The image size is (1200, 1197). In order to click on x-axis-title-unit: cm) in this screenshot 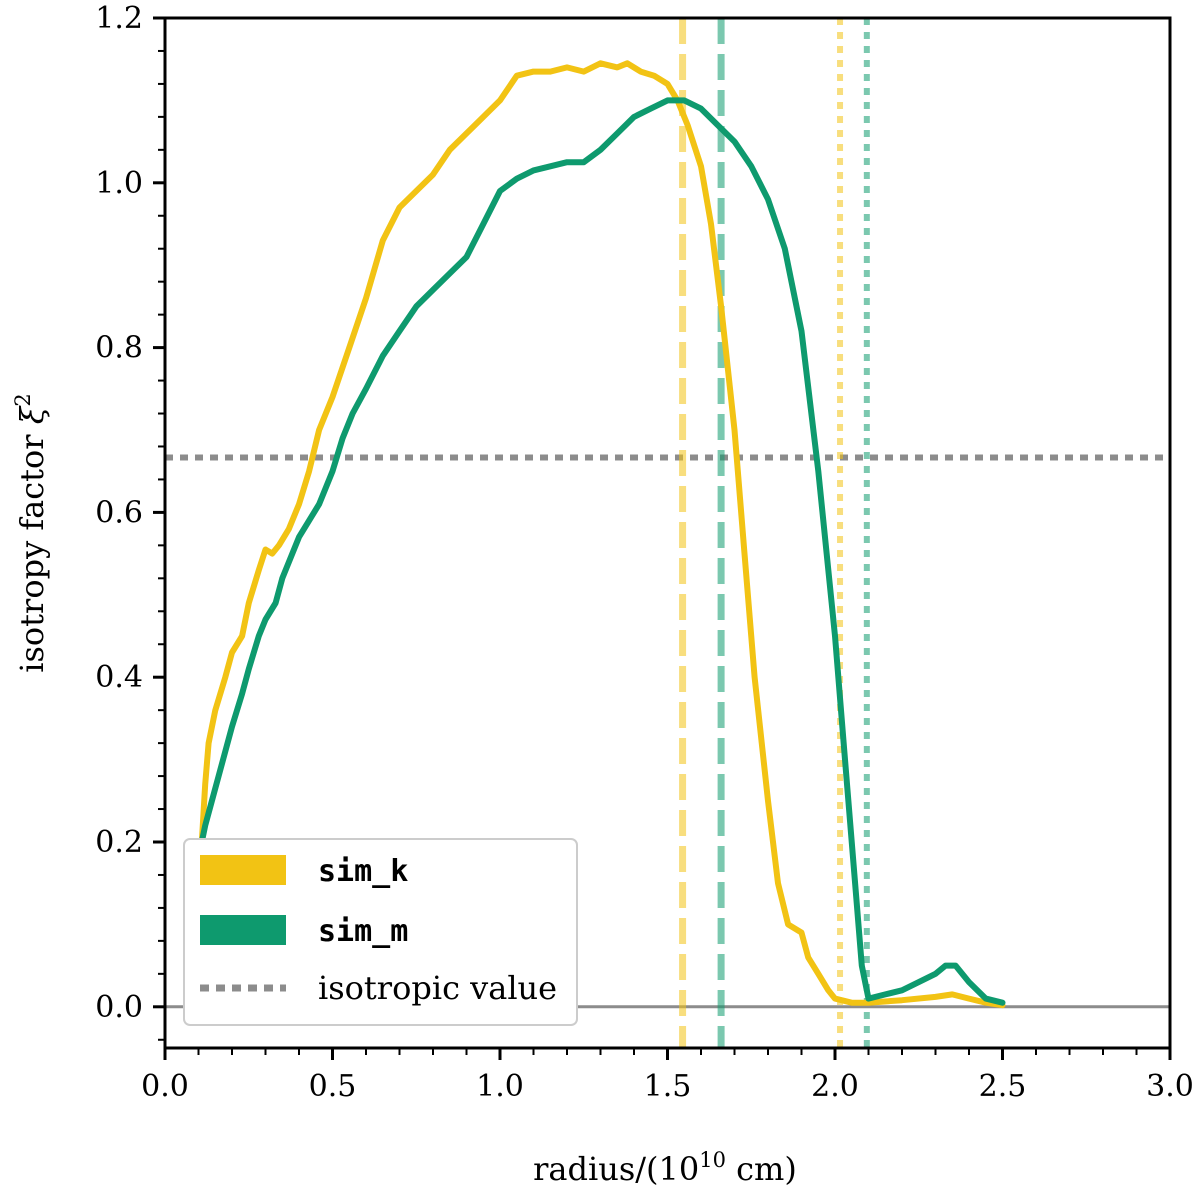, I will do `click(761, 1169)`.